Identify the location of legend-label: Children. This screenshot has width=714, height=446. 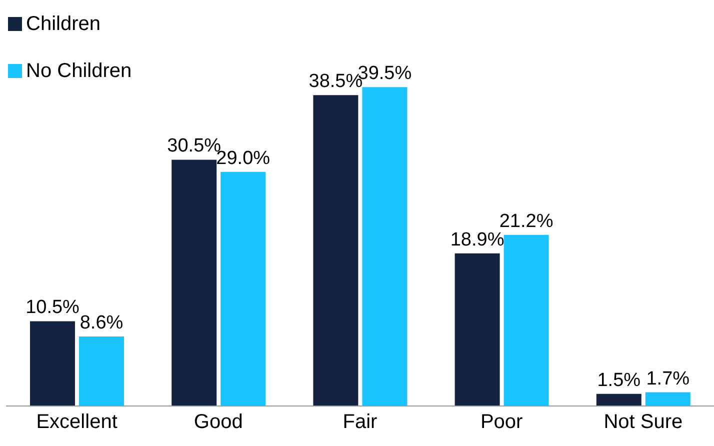
(63, 24).